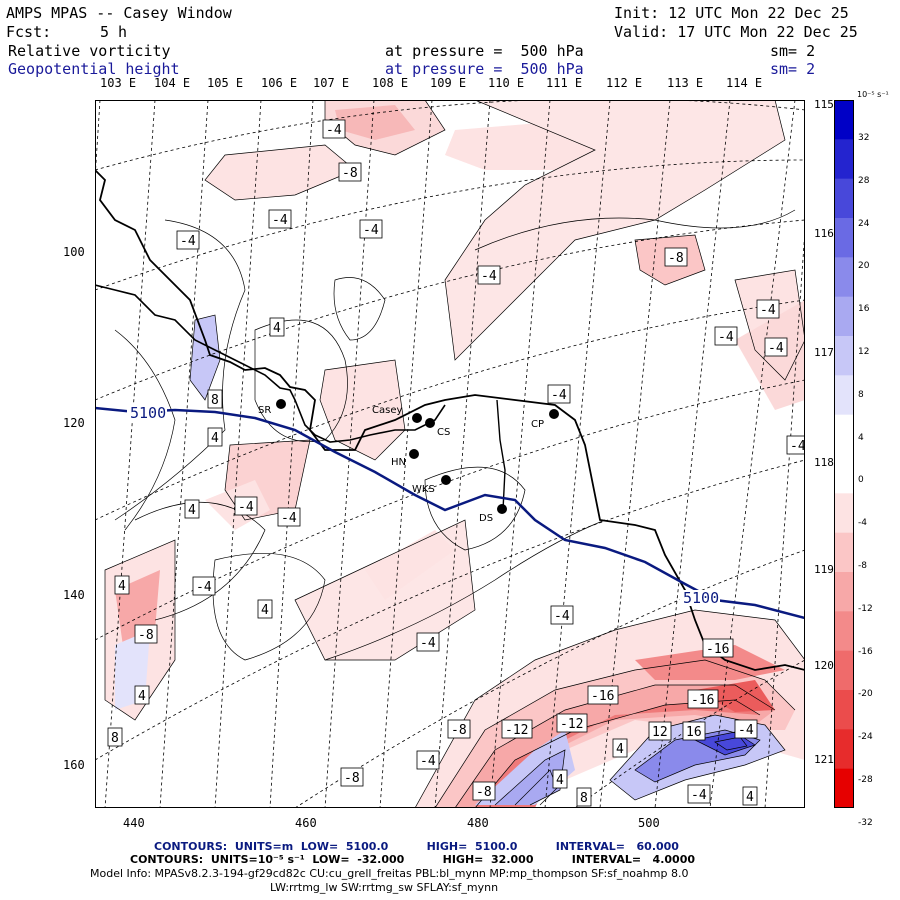 Image resolution: width=900 pixels, height=900 pixels. I want to click on height-label: 5100, so click(148, 413).